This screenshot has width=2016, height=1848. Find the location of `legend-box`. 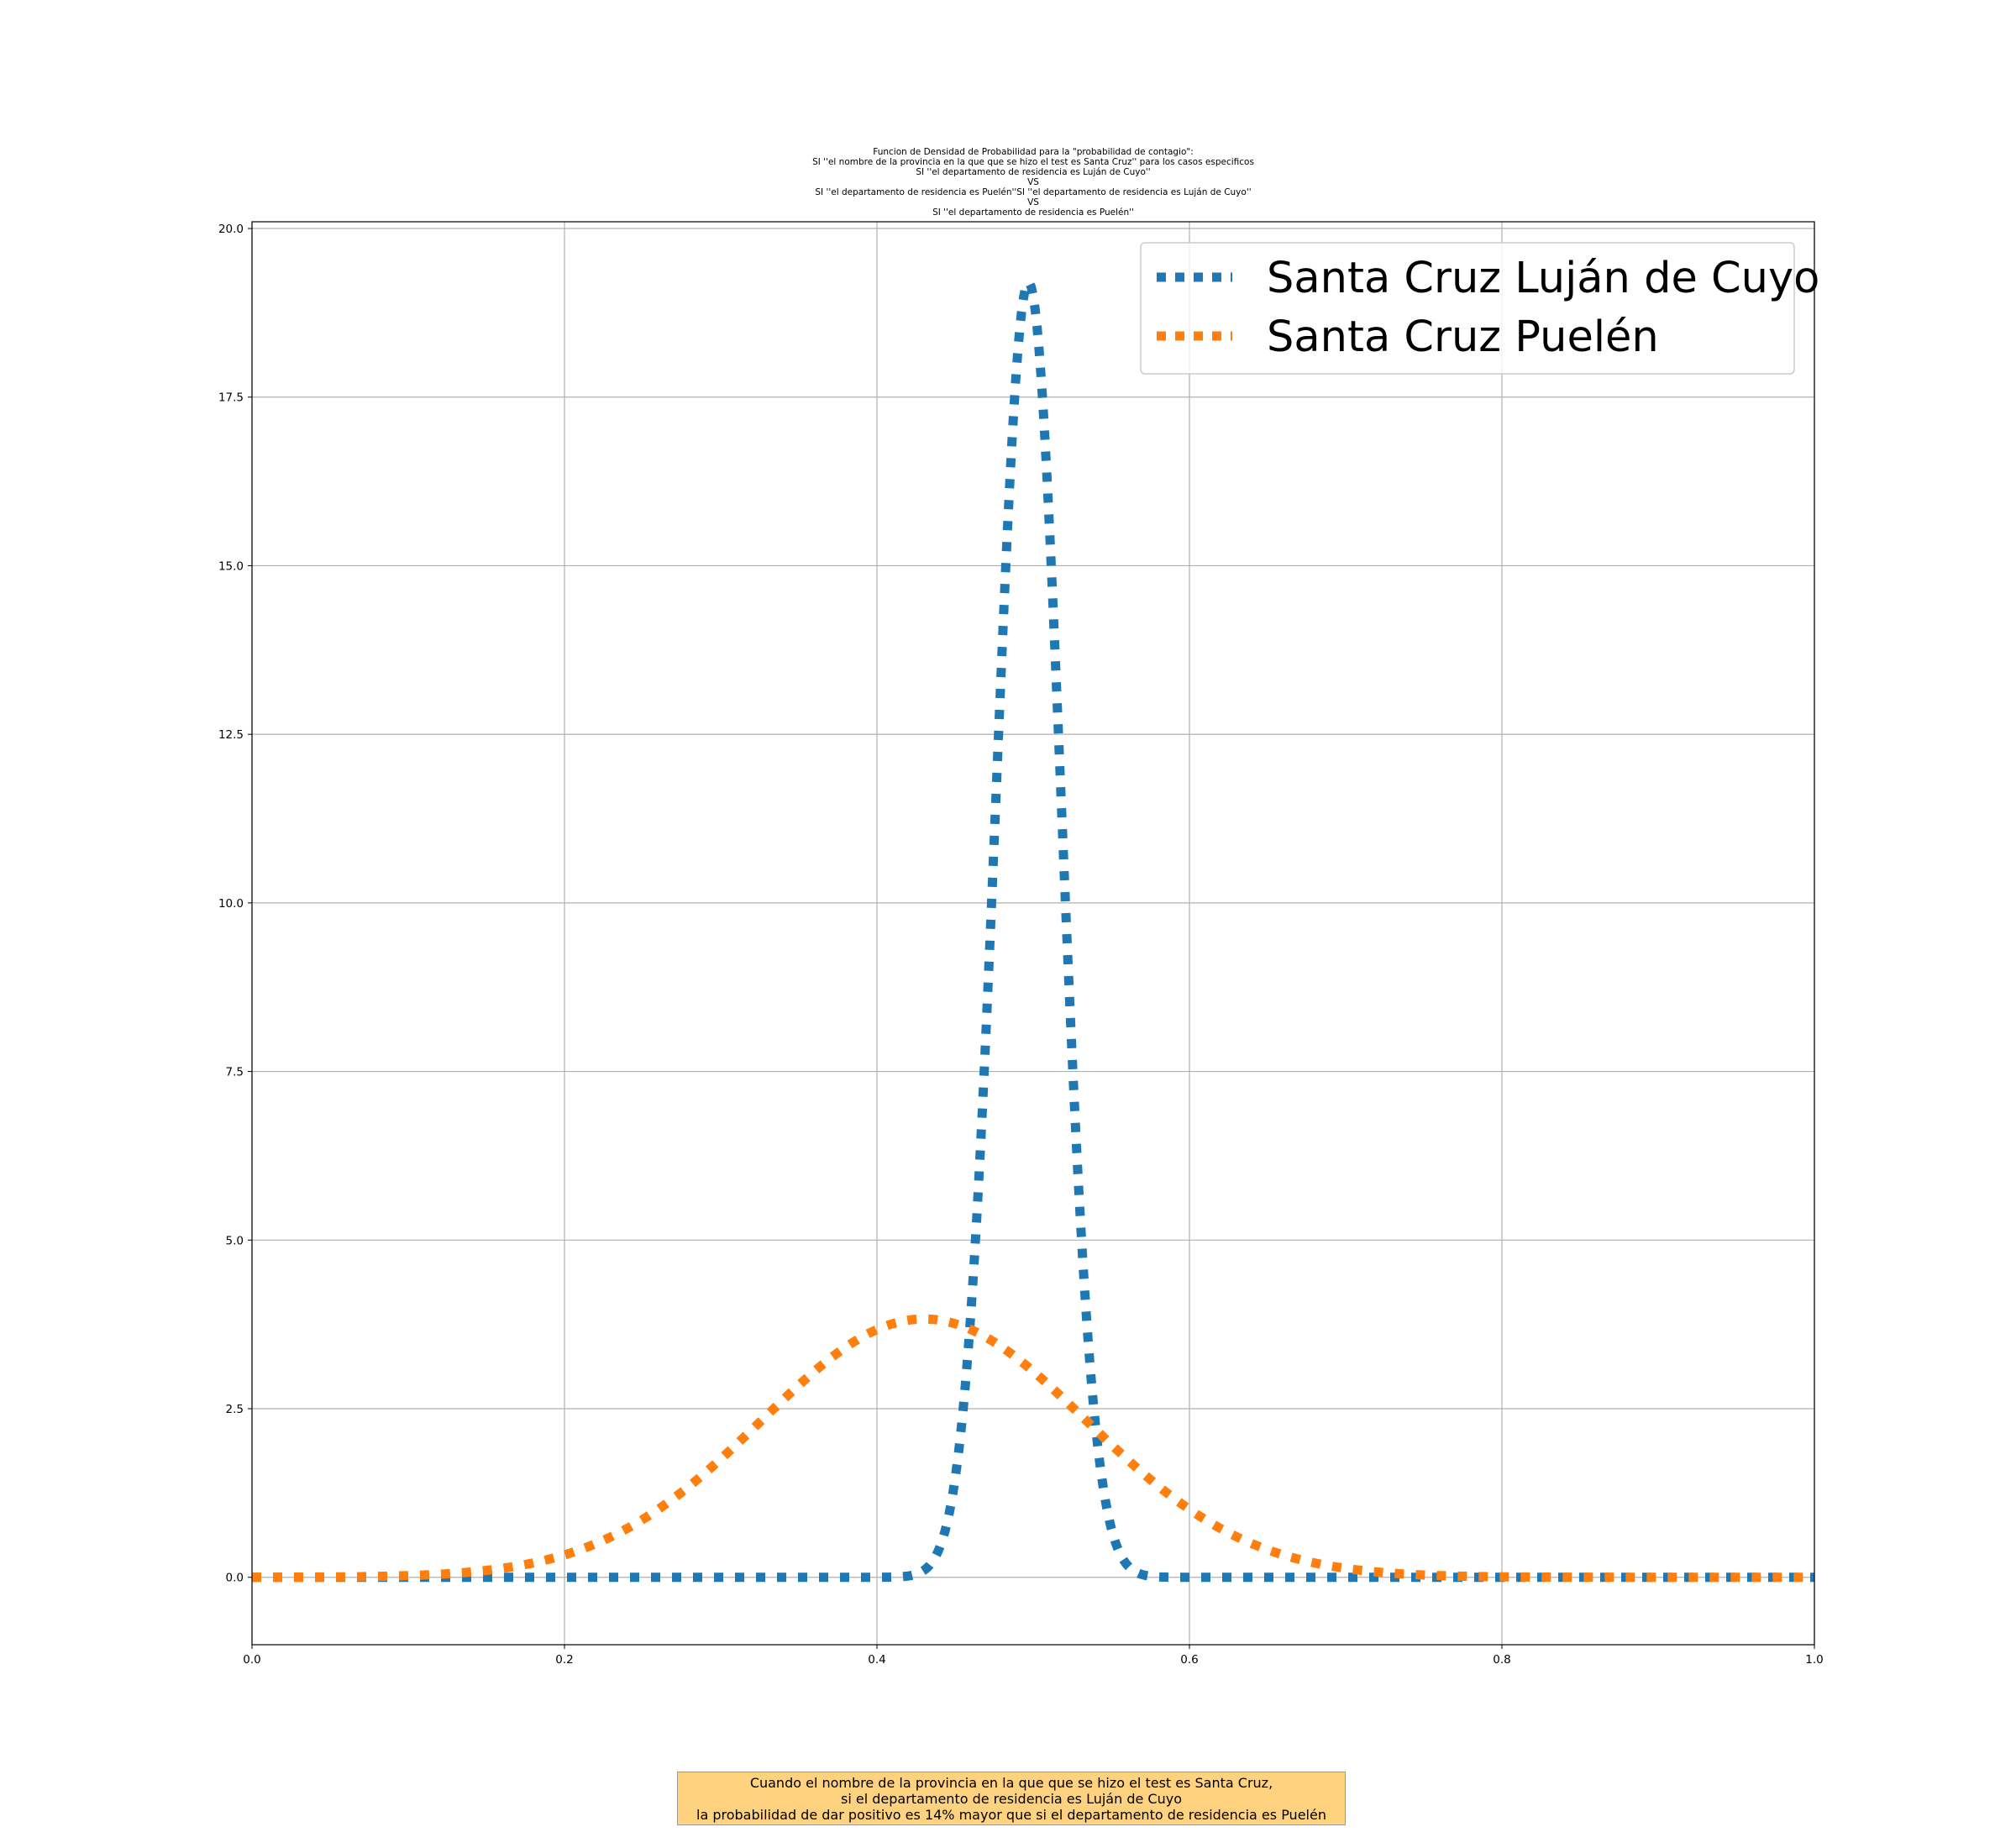

legend-box is located at coordinates (1467, 308).